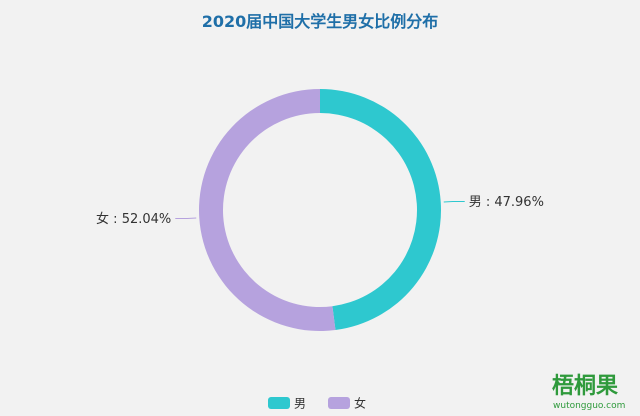  I want to click on legend: 男女, so click(317, 403).